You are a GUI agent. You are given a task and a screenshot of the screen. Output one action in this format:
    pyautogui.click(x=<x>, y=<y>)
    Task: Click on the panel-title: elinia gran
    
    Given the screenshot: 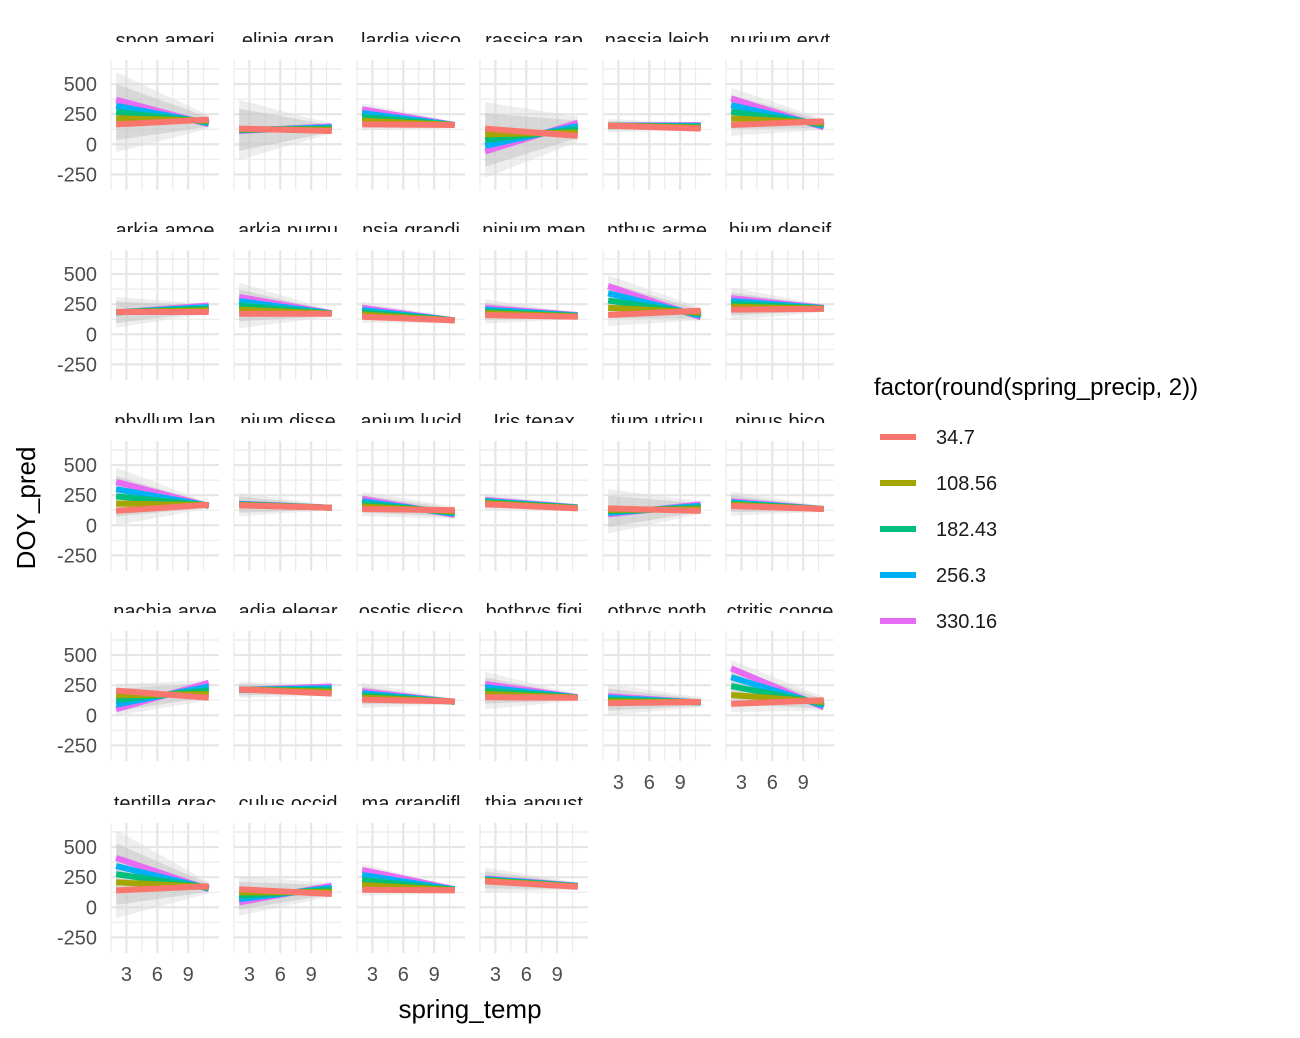 What is the action you would take?
    pyautogui.click(x=288, y=41)
    